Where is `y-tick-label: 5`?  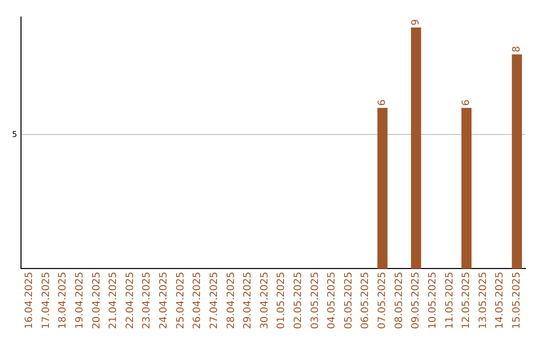
y-tick-label: 5 is located at coordinates (15, 134).